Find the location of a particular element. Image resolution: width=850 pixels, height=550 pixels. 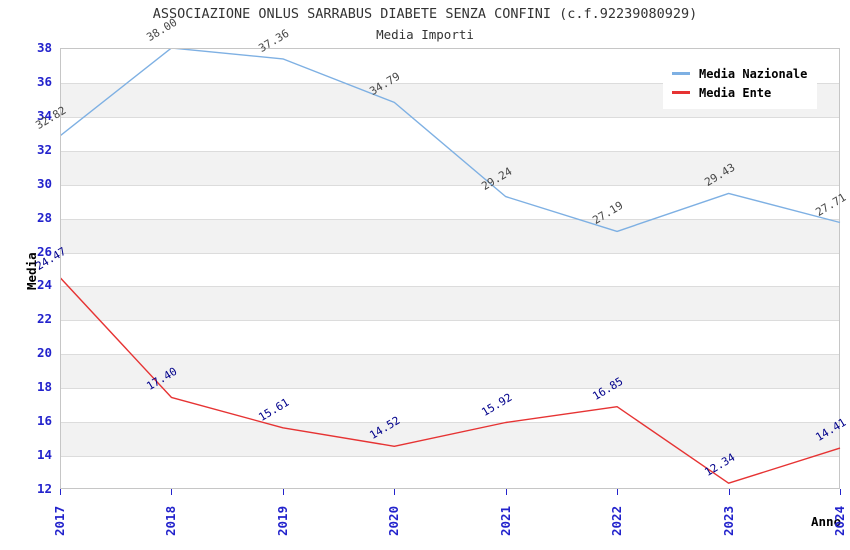

legend-line-swatch-blue is located at coordinates (681, 73).